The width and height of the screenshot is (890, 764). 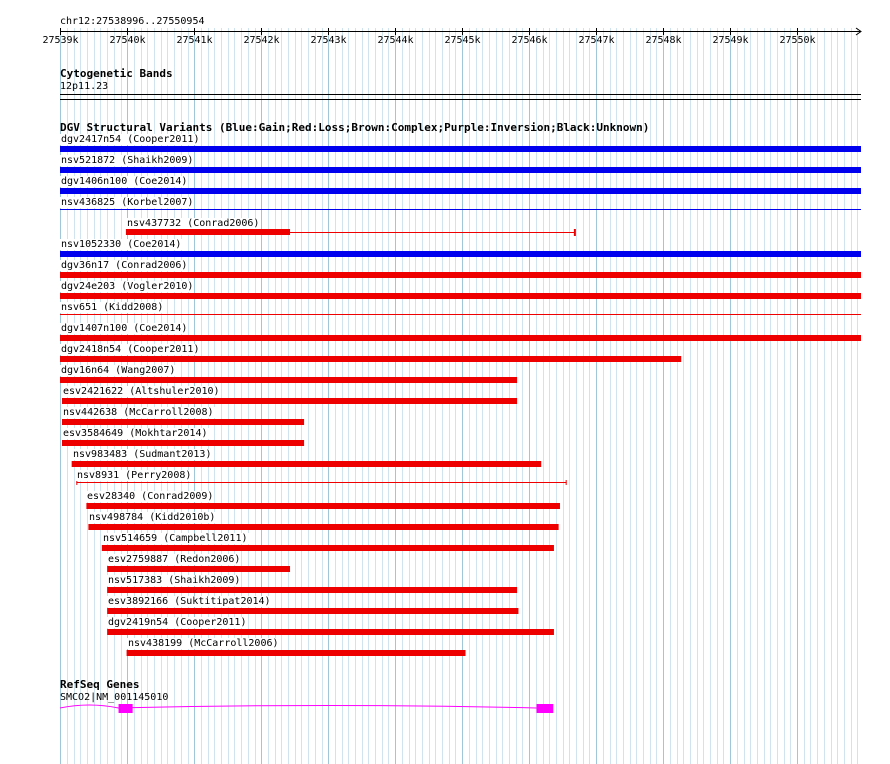 I want to click on ruler-tick-label: 27547k, so click(x=596, y=40).